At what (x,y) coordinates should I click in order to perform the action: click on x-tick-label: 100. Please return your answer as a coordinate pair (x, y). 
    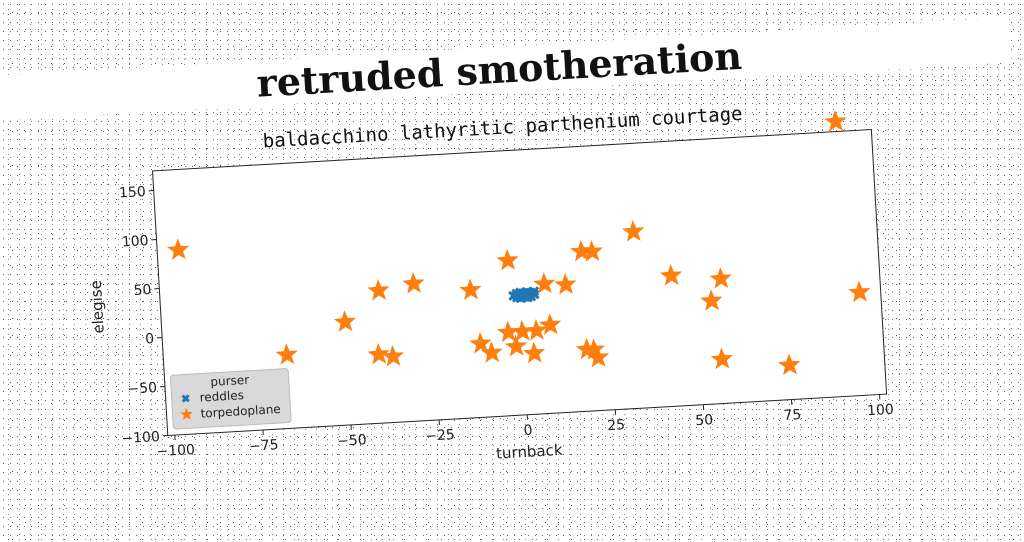
    Looking at the image, I should click on (881, 411).